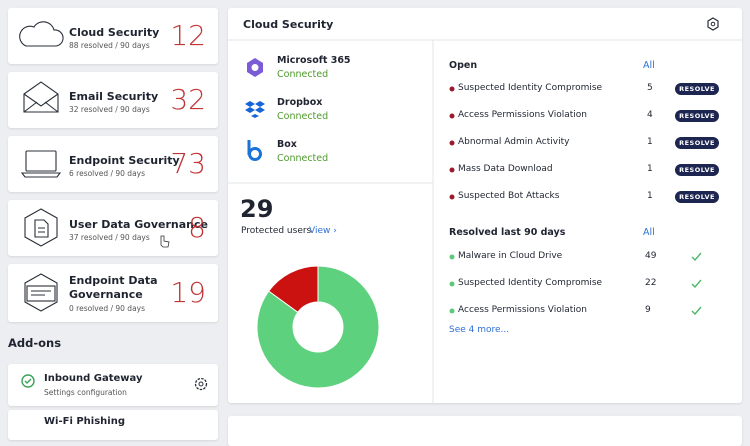 This screenshot has width=750, height=446. What do you see at coordinates (41, 34) in the screenshot?
I see `cloud-icon` at bounding box center [41, 34].